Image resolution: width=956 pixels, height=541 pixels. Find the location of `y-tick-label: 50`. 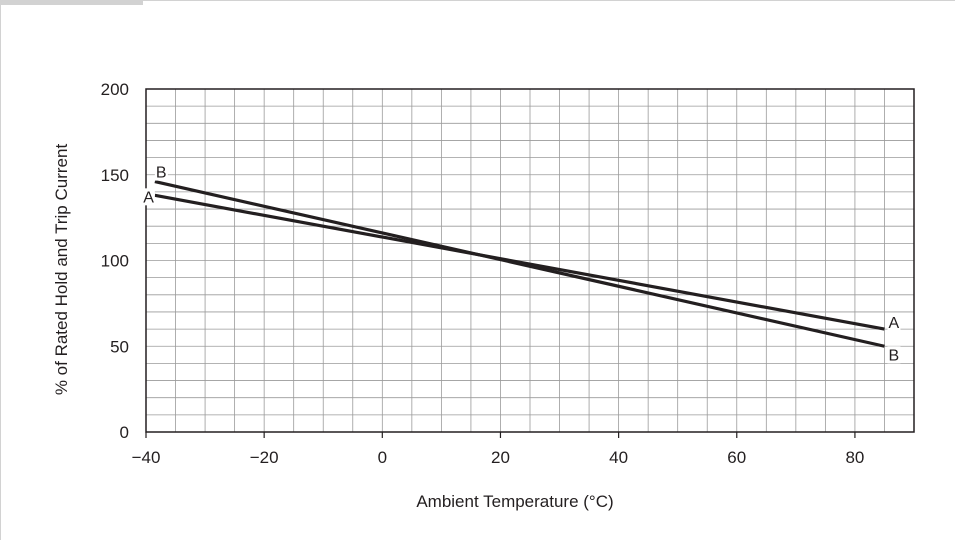

y-tick-label: 50 is located at coordinates (119, 346).